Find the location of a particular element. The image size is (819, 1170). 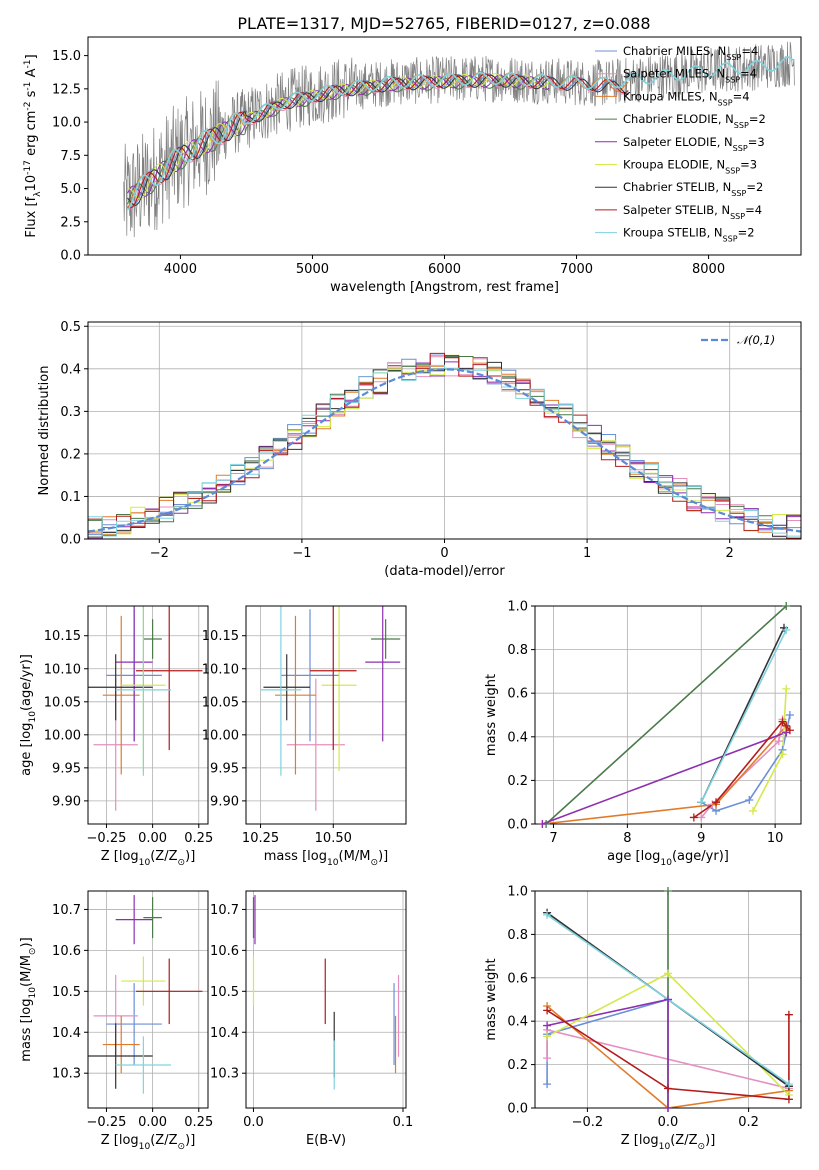

gaussian-curve is located at coordinates (444, 450).